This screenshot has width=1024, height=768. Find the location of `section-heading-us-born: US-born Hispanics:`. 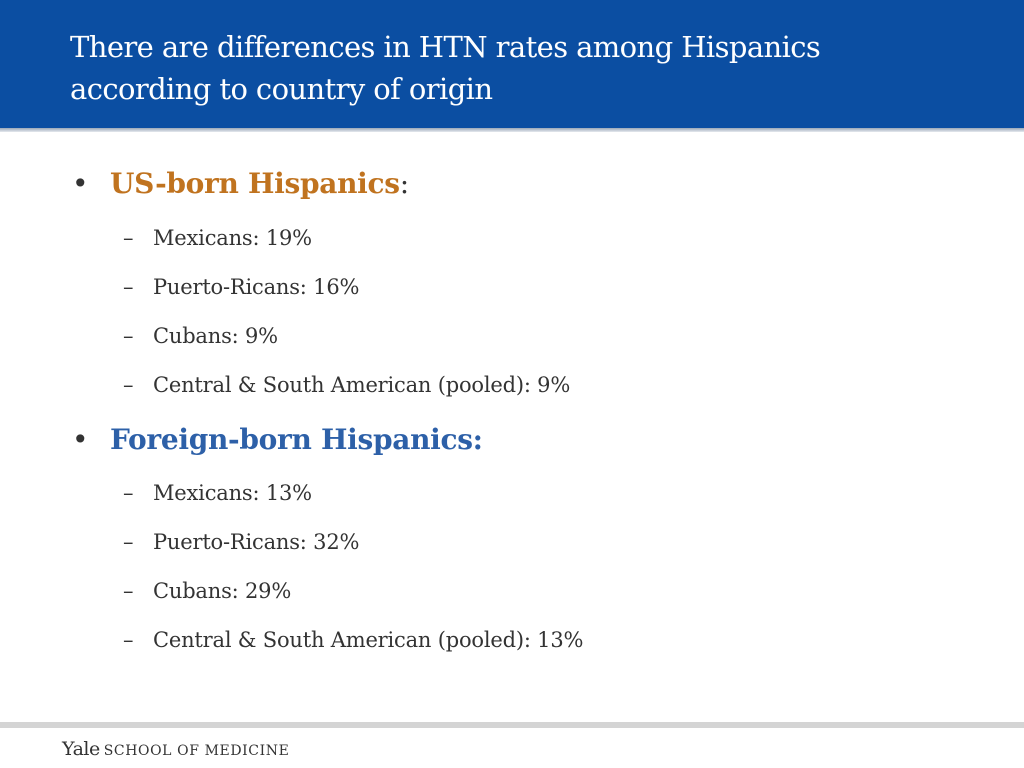

section-heading-us-born: US-born Hispanics: is located at coordinates (259, 184).